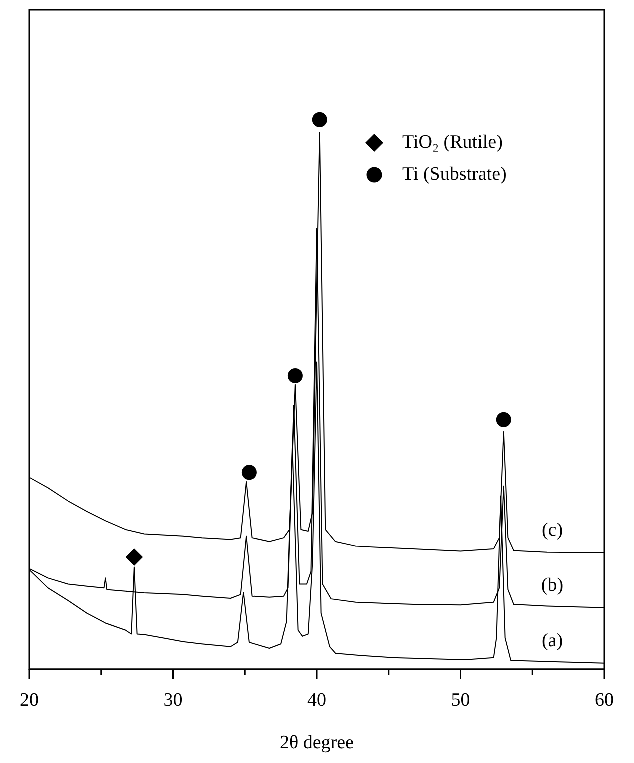 The height and width of the screenshot is (763, 634). What do you see at coordinates (173, 700) in the screenshot?
I see `x-tick-label: 30` at bounding box center [173, 700].